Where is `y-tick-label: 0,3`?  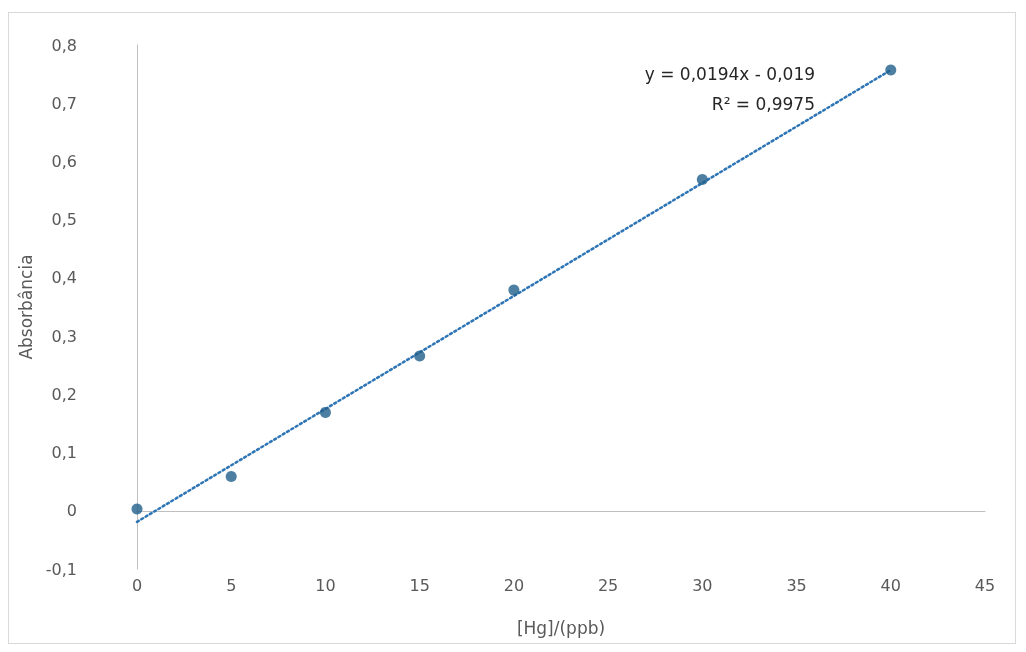
y-tick-label: 0,3 is located at coordinates (64, 336).